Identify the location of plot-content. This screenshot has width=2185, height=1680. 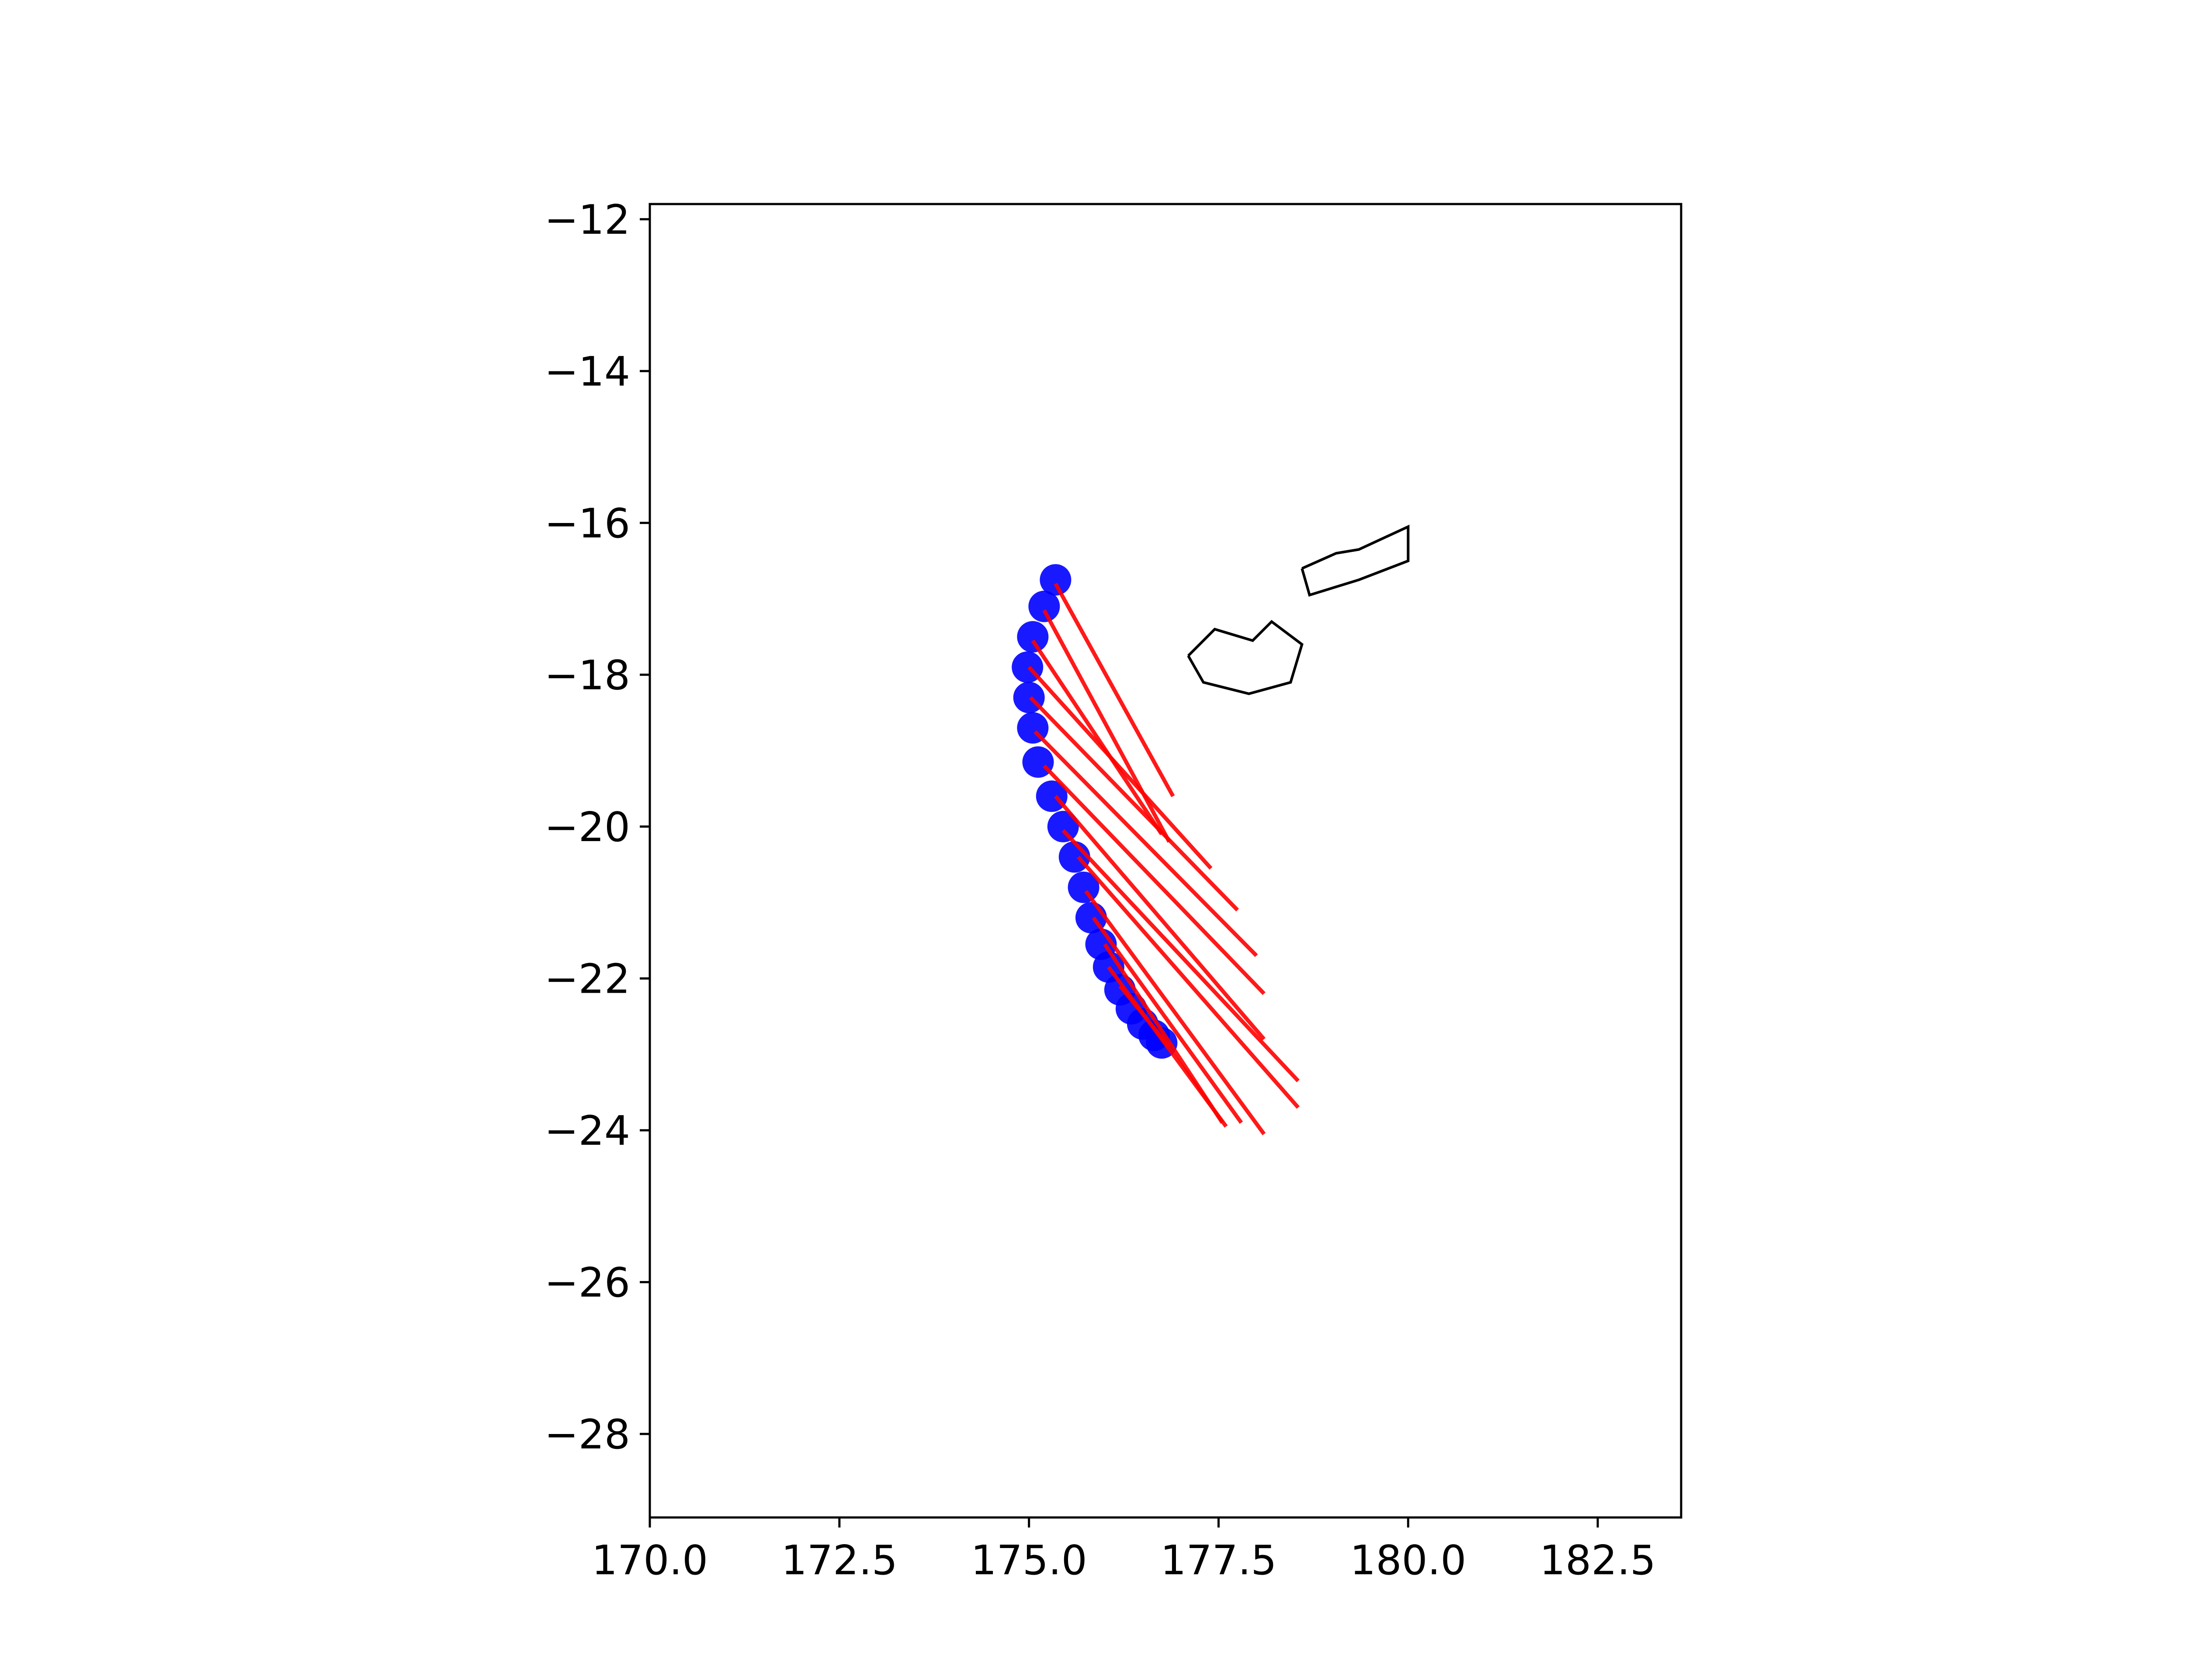
(1211, 830).